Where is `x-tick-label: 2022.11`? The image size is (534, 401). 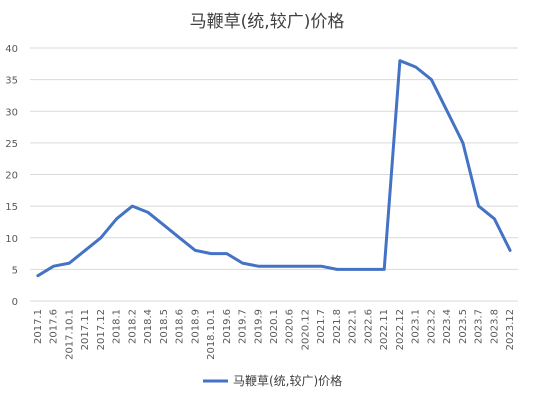
x-tick-label: 2022.11 is located at coordinates (384, 329).